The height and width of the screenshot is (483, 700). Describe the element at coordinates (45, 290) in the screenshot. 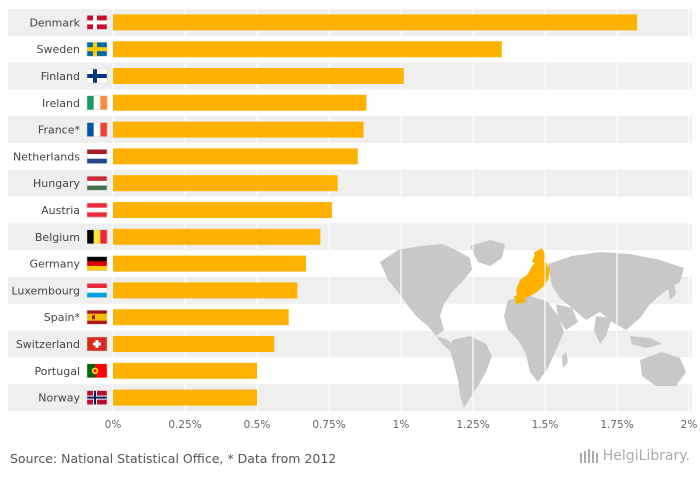

I see `category-label: Luxembourg` at that location.